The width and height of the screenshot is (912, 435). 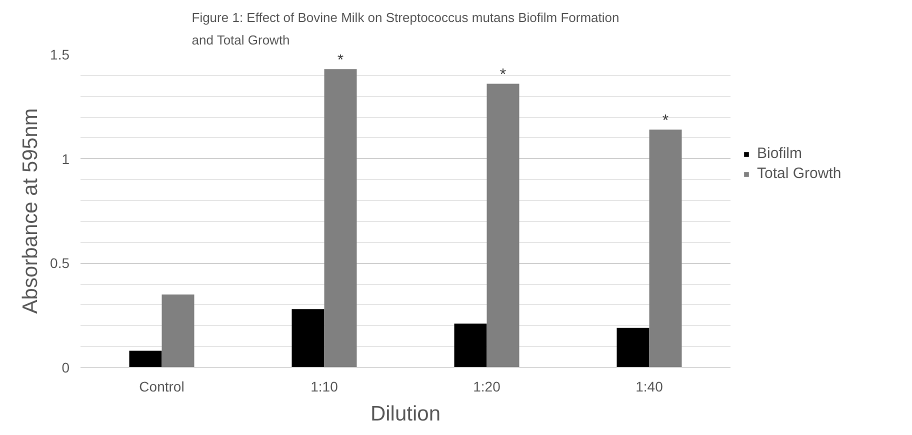 I want to click on legend-label: Total Growth, so click(x=799, y=173).